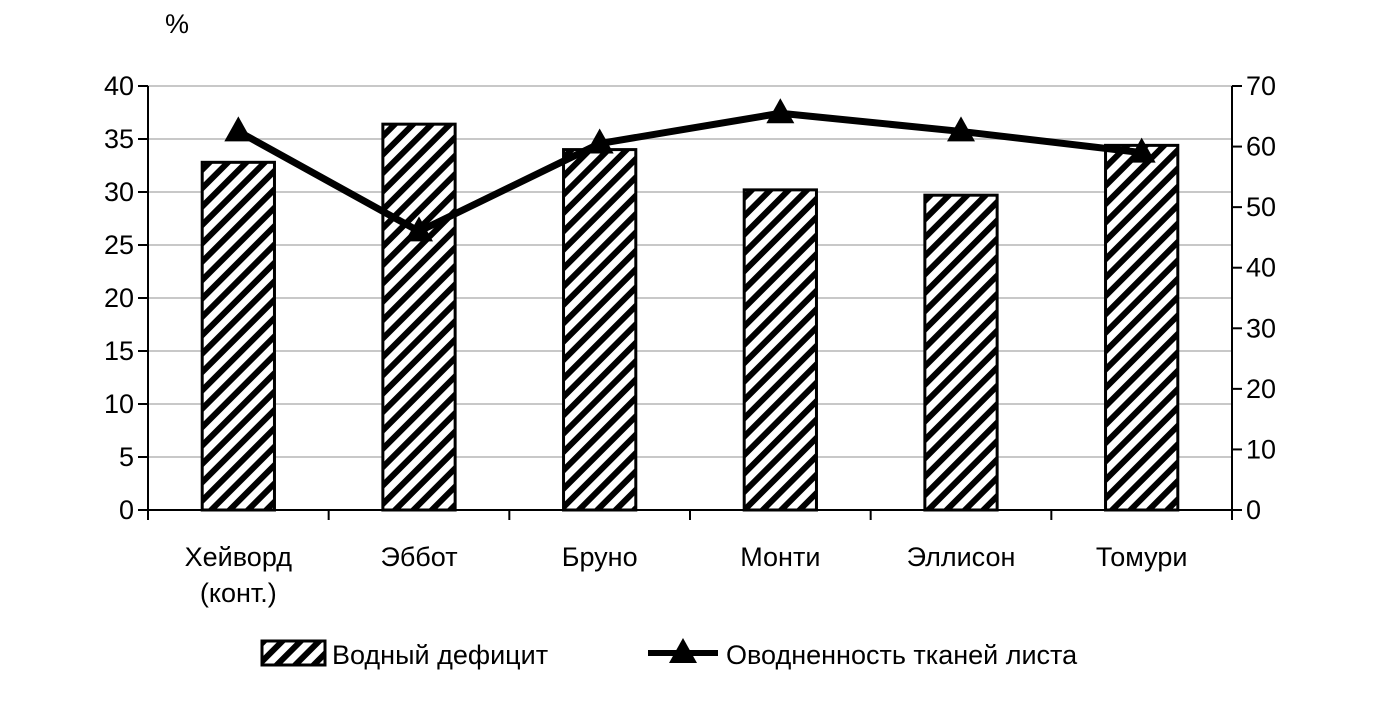 This screenshot has width=1398, height=708. What do you see at coordinates (1261, 389) in the screenshot?
I see `y-right-tick-label: 20` at bounding box center [1261, 389].